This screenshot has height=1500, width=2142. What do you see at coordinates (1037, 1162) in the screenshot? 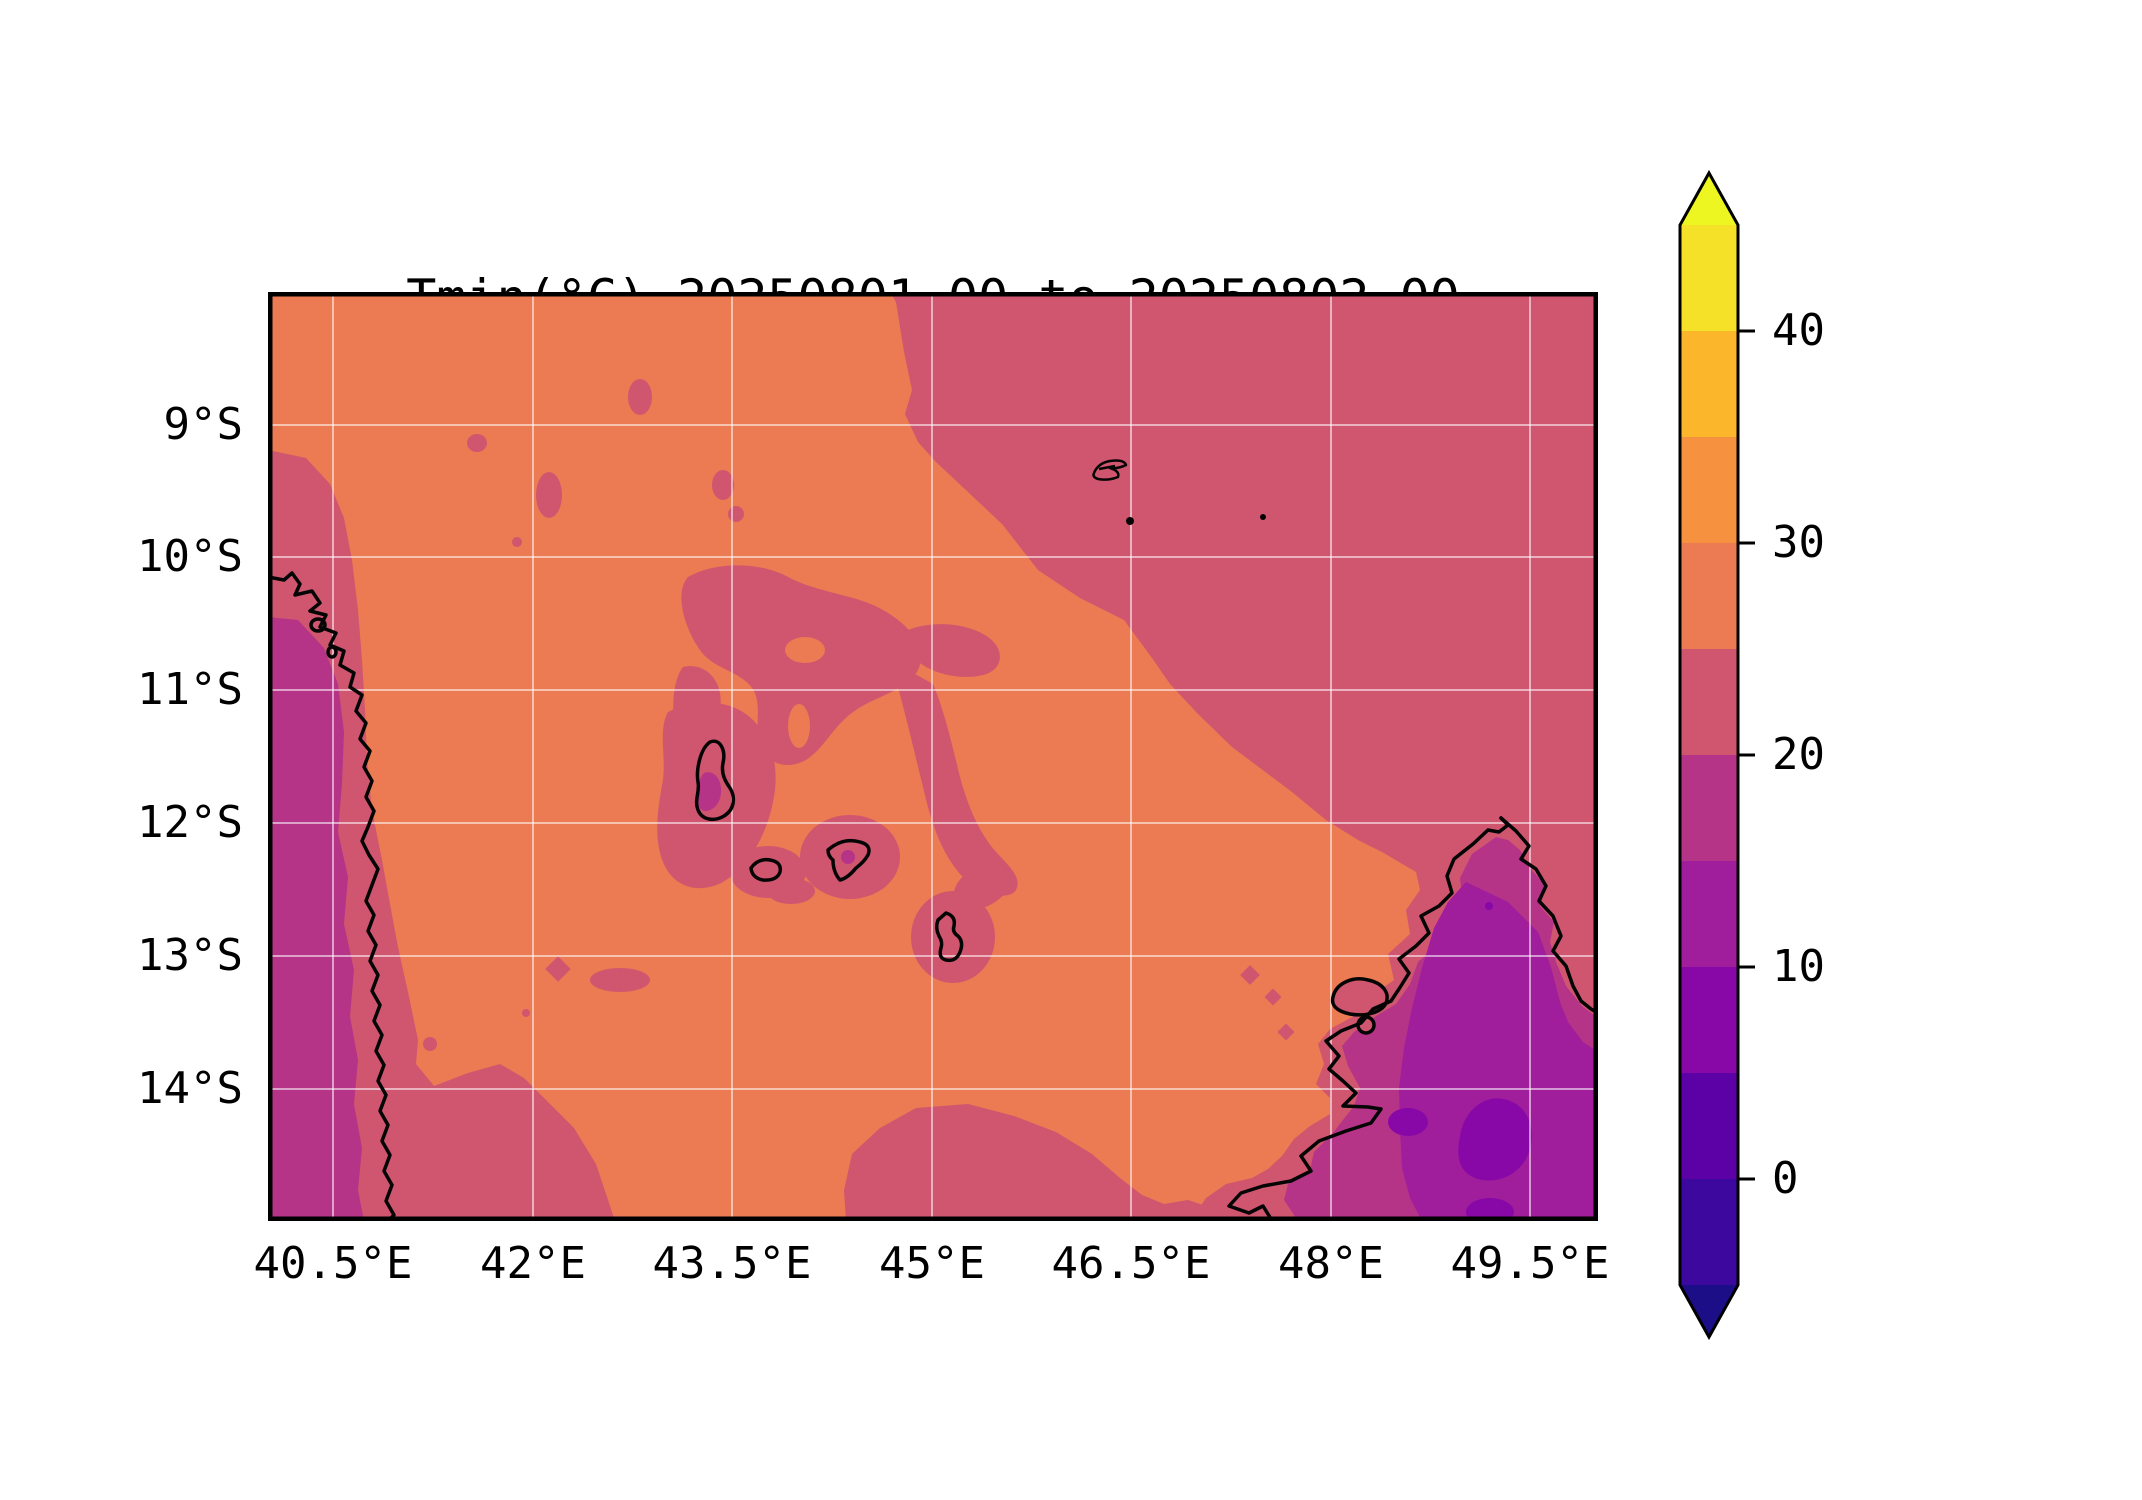
I see `contour-region-20-25-south-tongue` at bounding box center [1037, 1162].